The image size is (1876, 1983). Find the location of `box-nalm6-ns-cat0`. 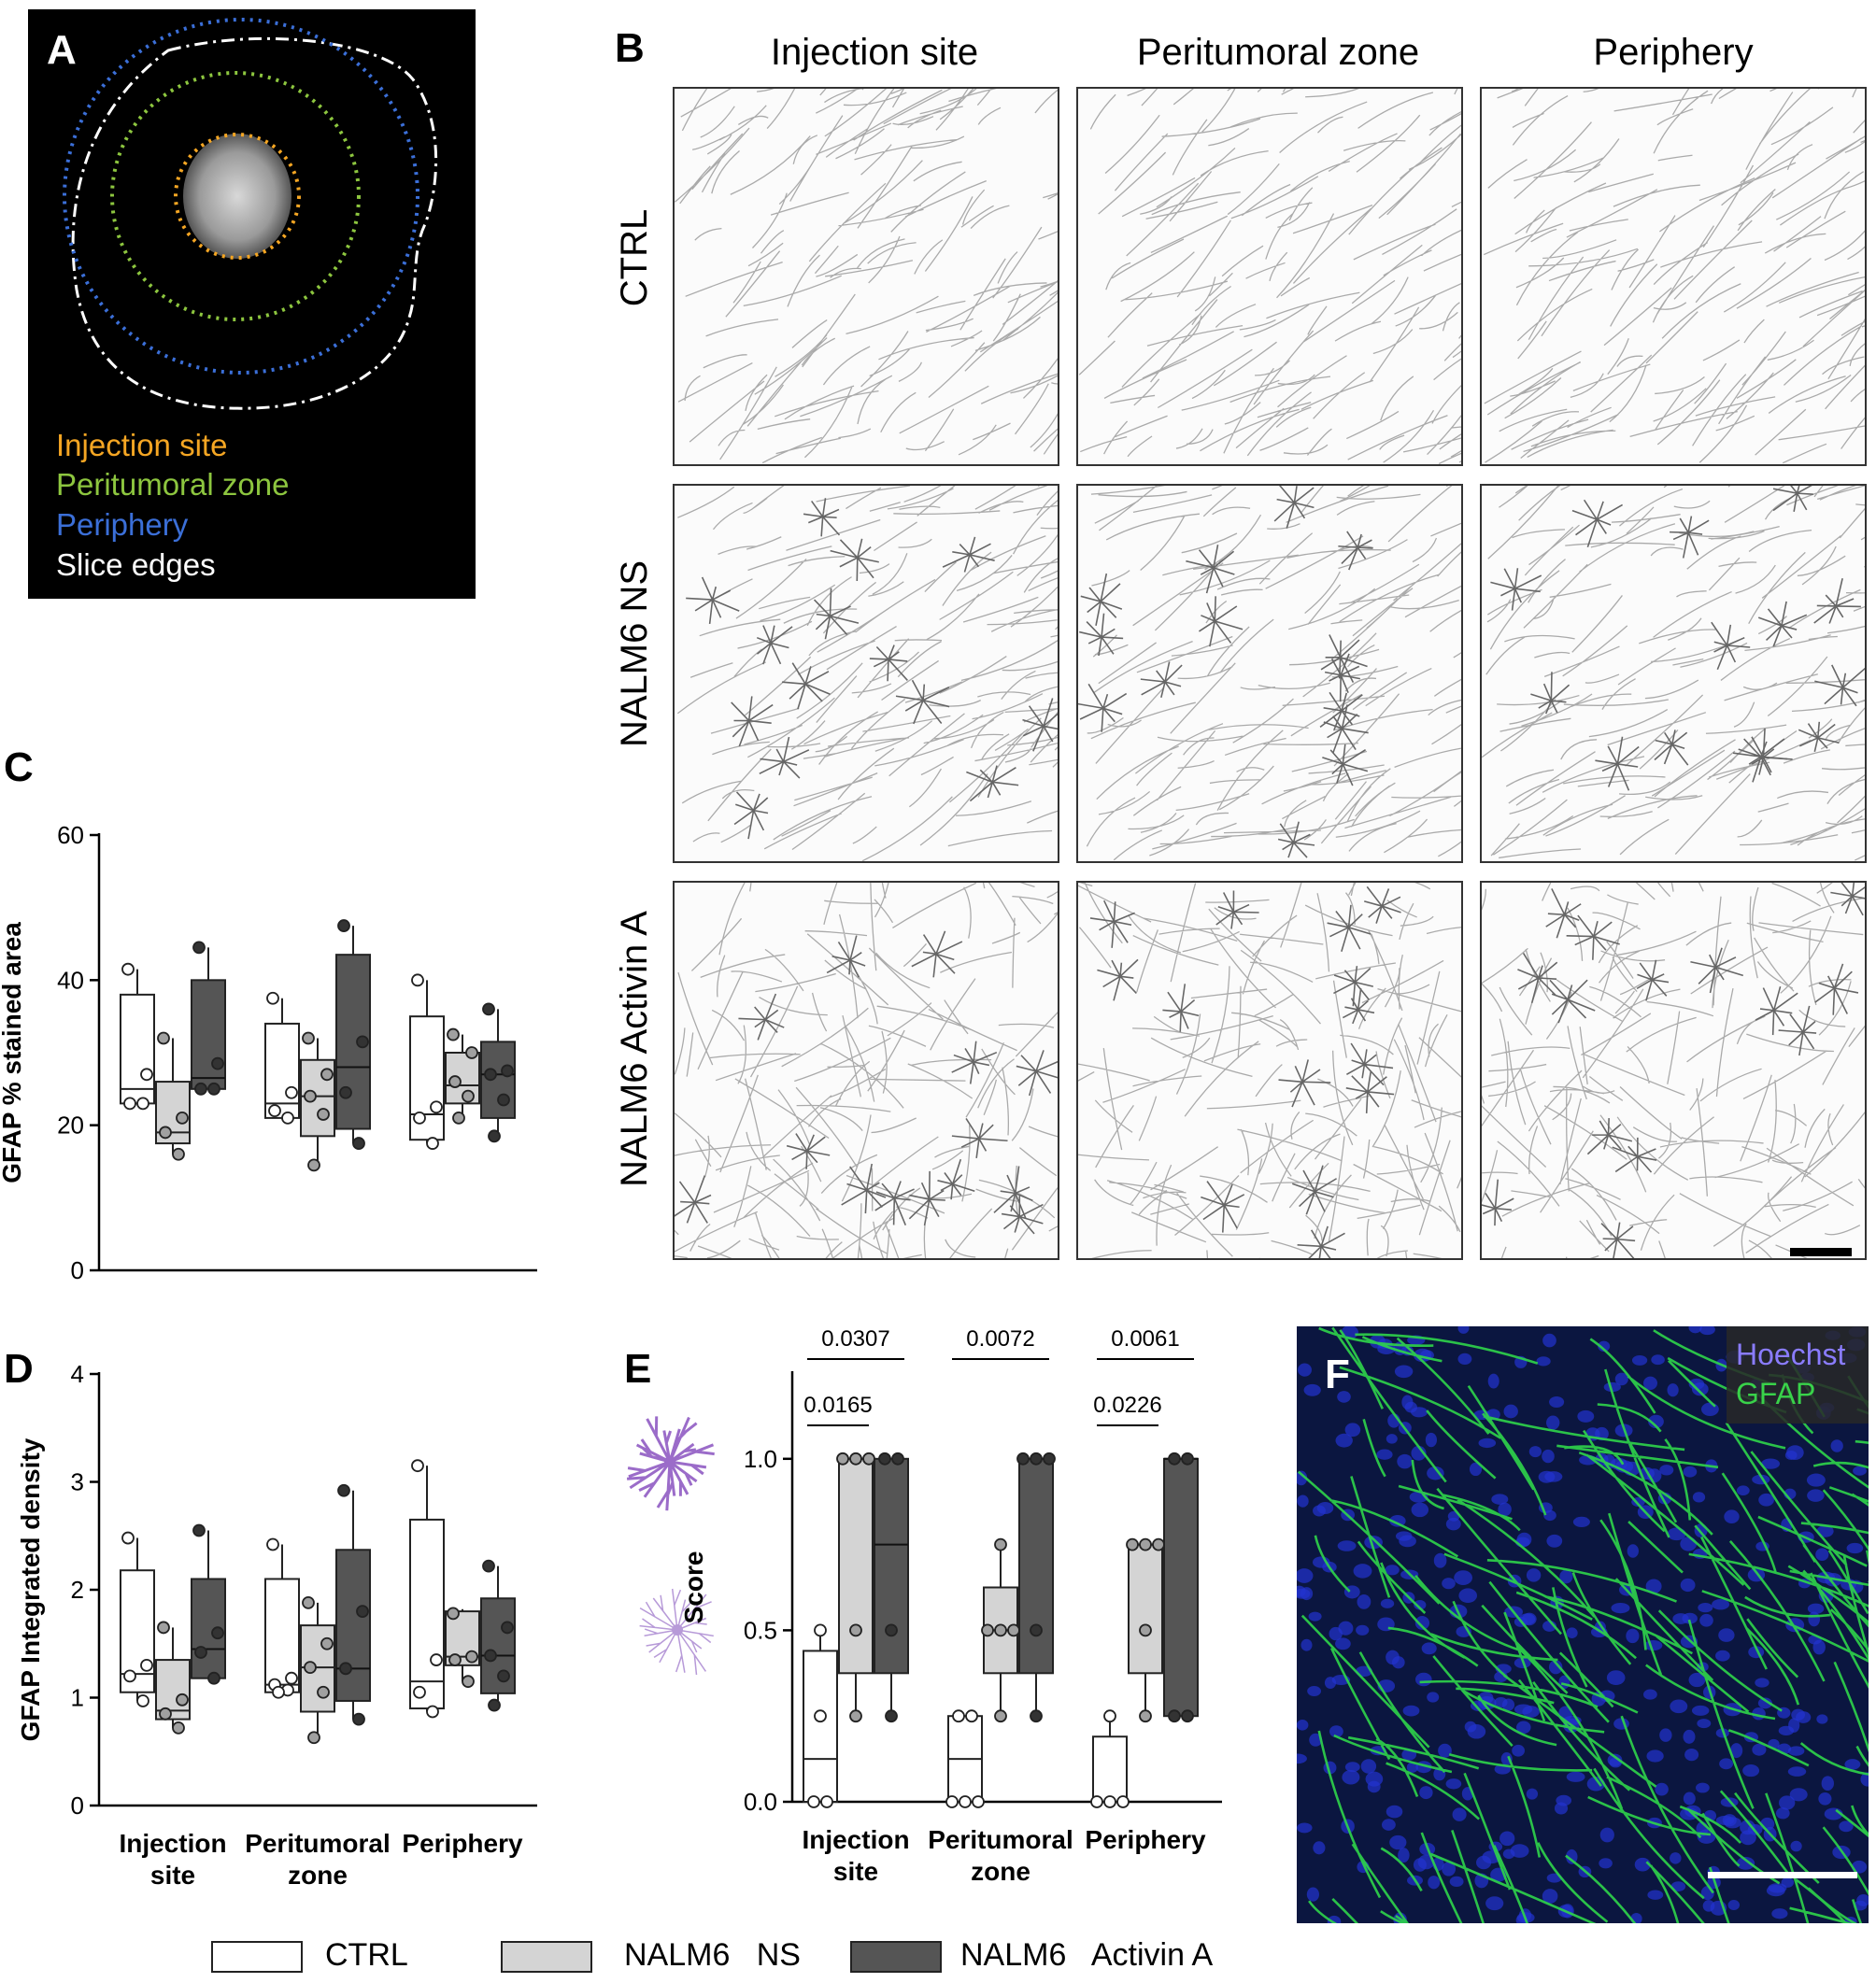

box-nalm6-ns-cat0 is located at coordinates (173, 1096).